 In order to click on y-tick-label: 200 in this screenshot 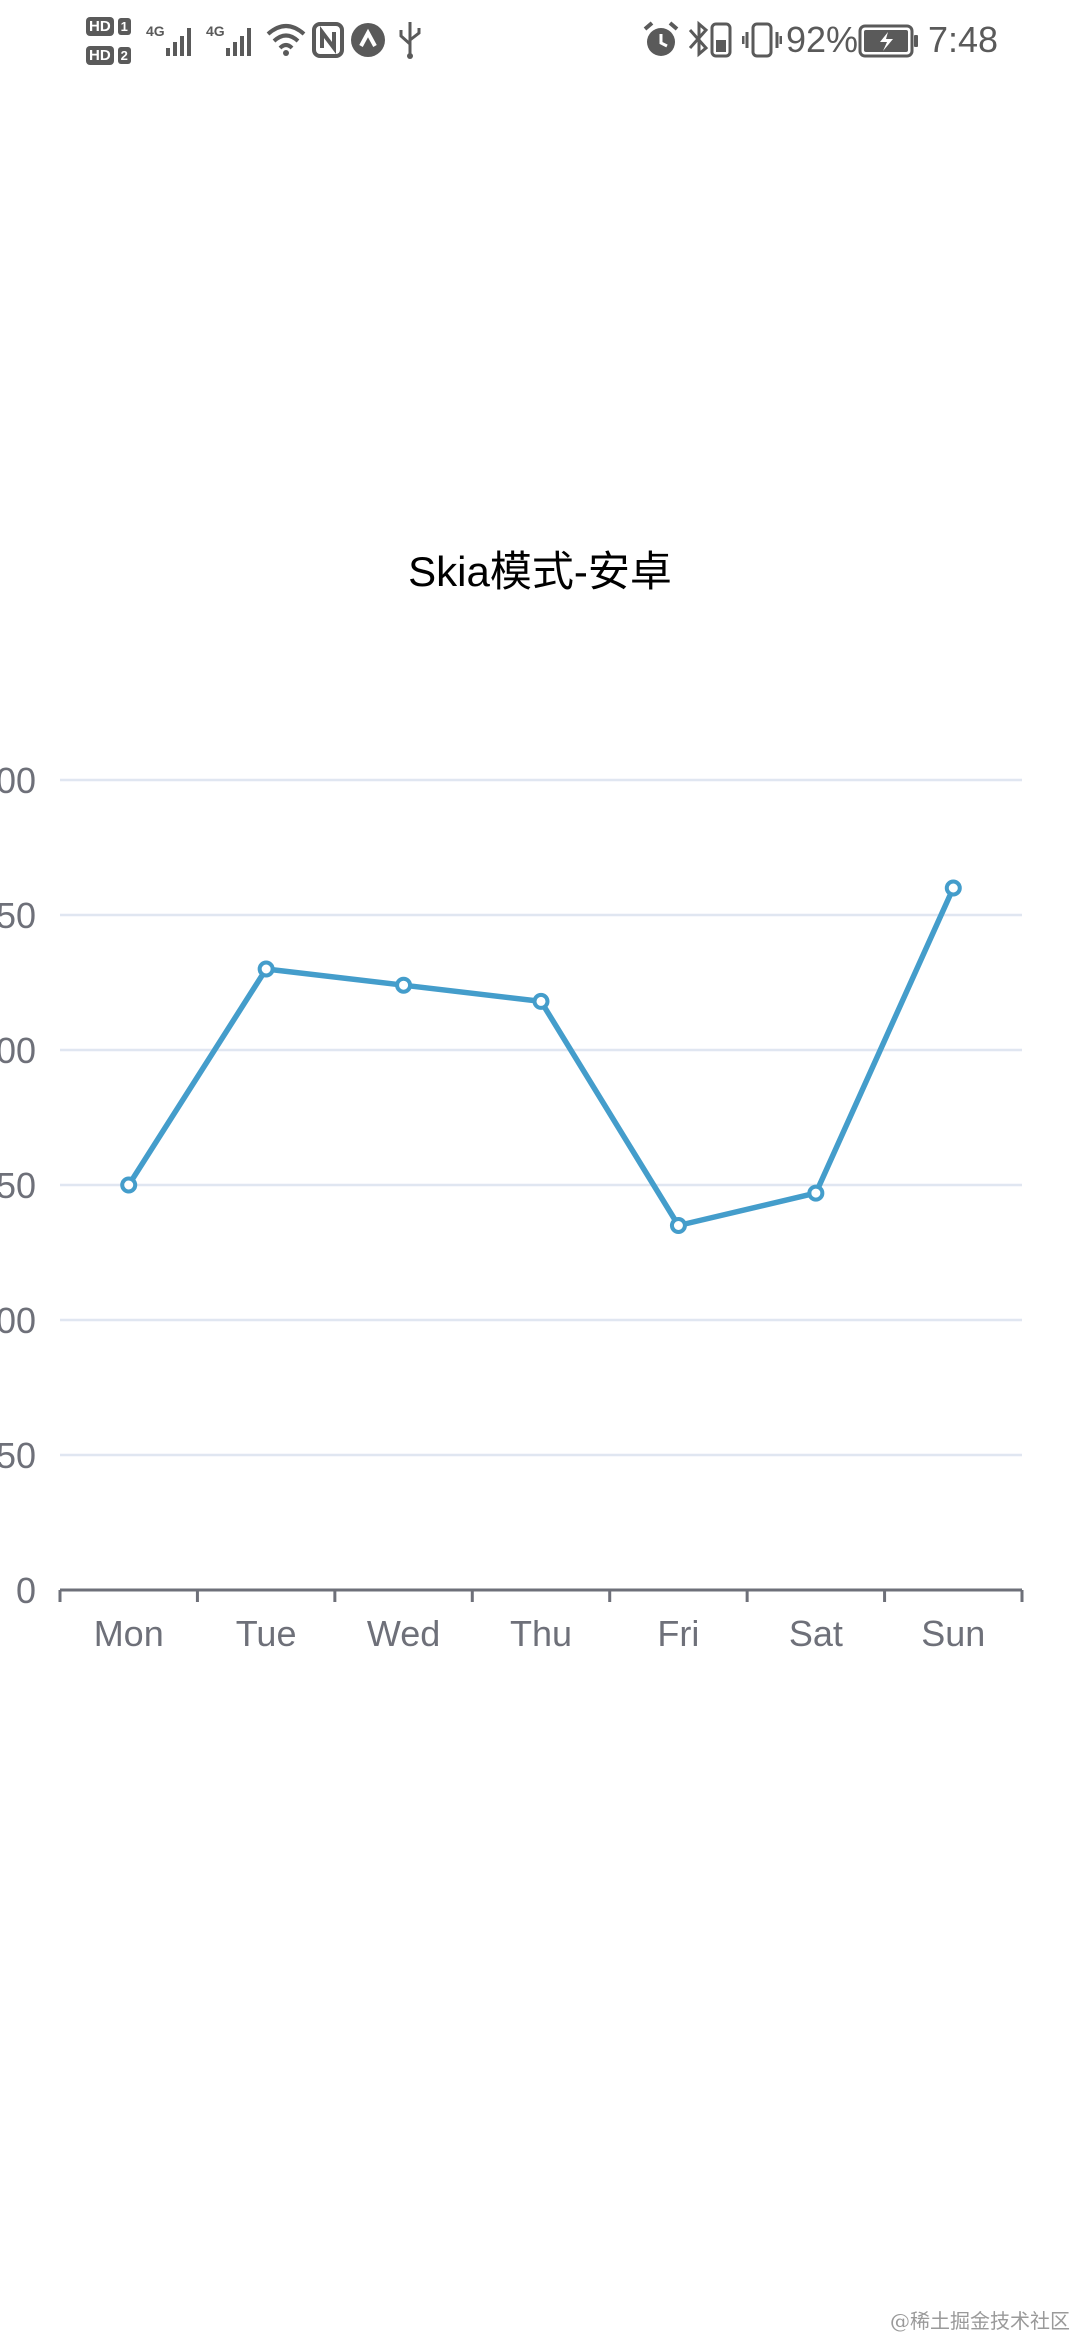, I will do `click(18, 1050)`.